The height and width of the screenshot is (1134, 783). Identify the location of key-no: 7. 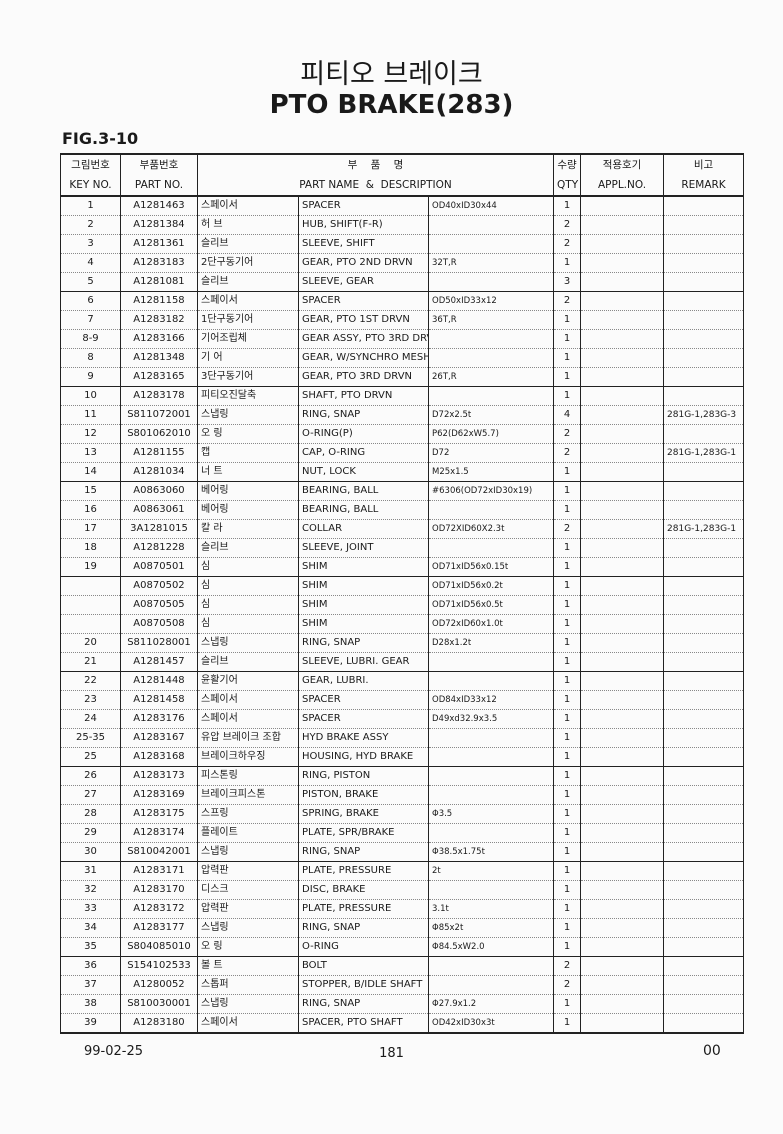
(90, 320).